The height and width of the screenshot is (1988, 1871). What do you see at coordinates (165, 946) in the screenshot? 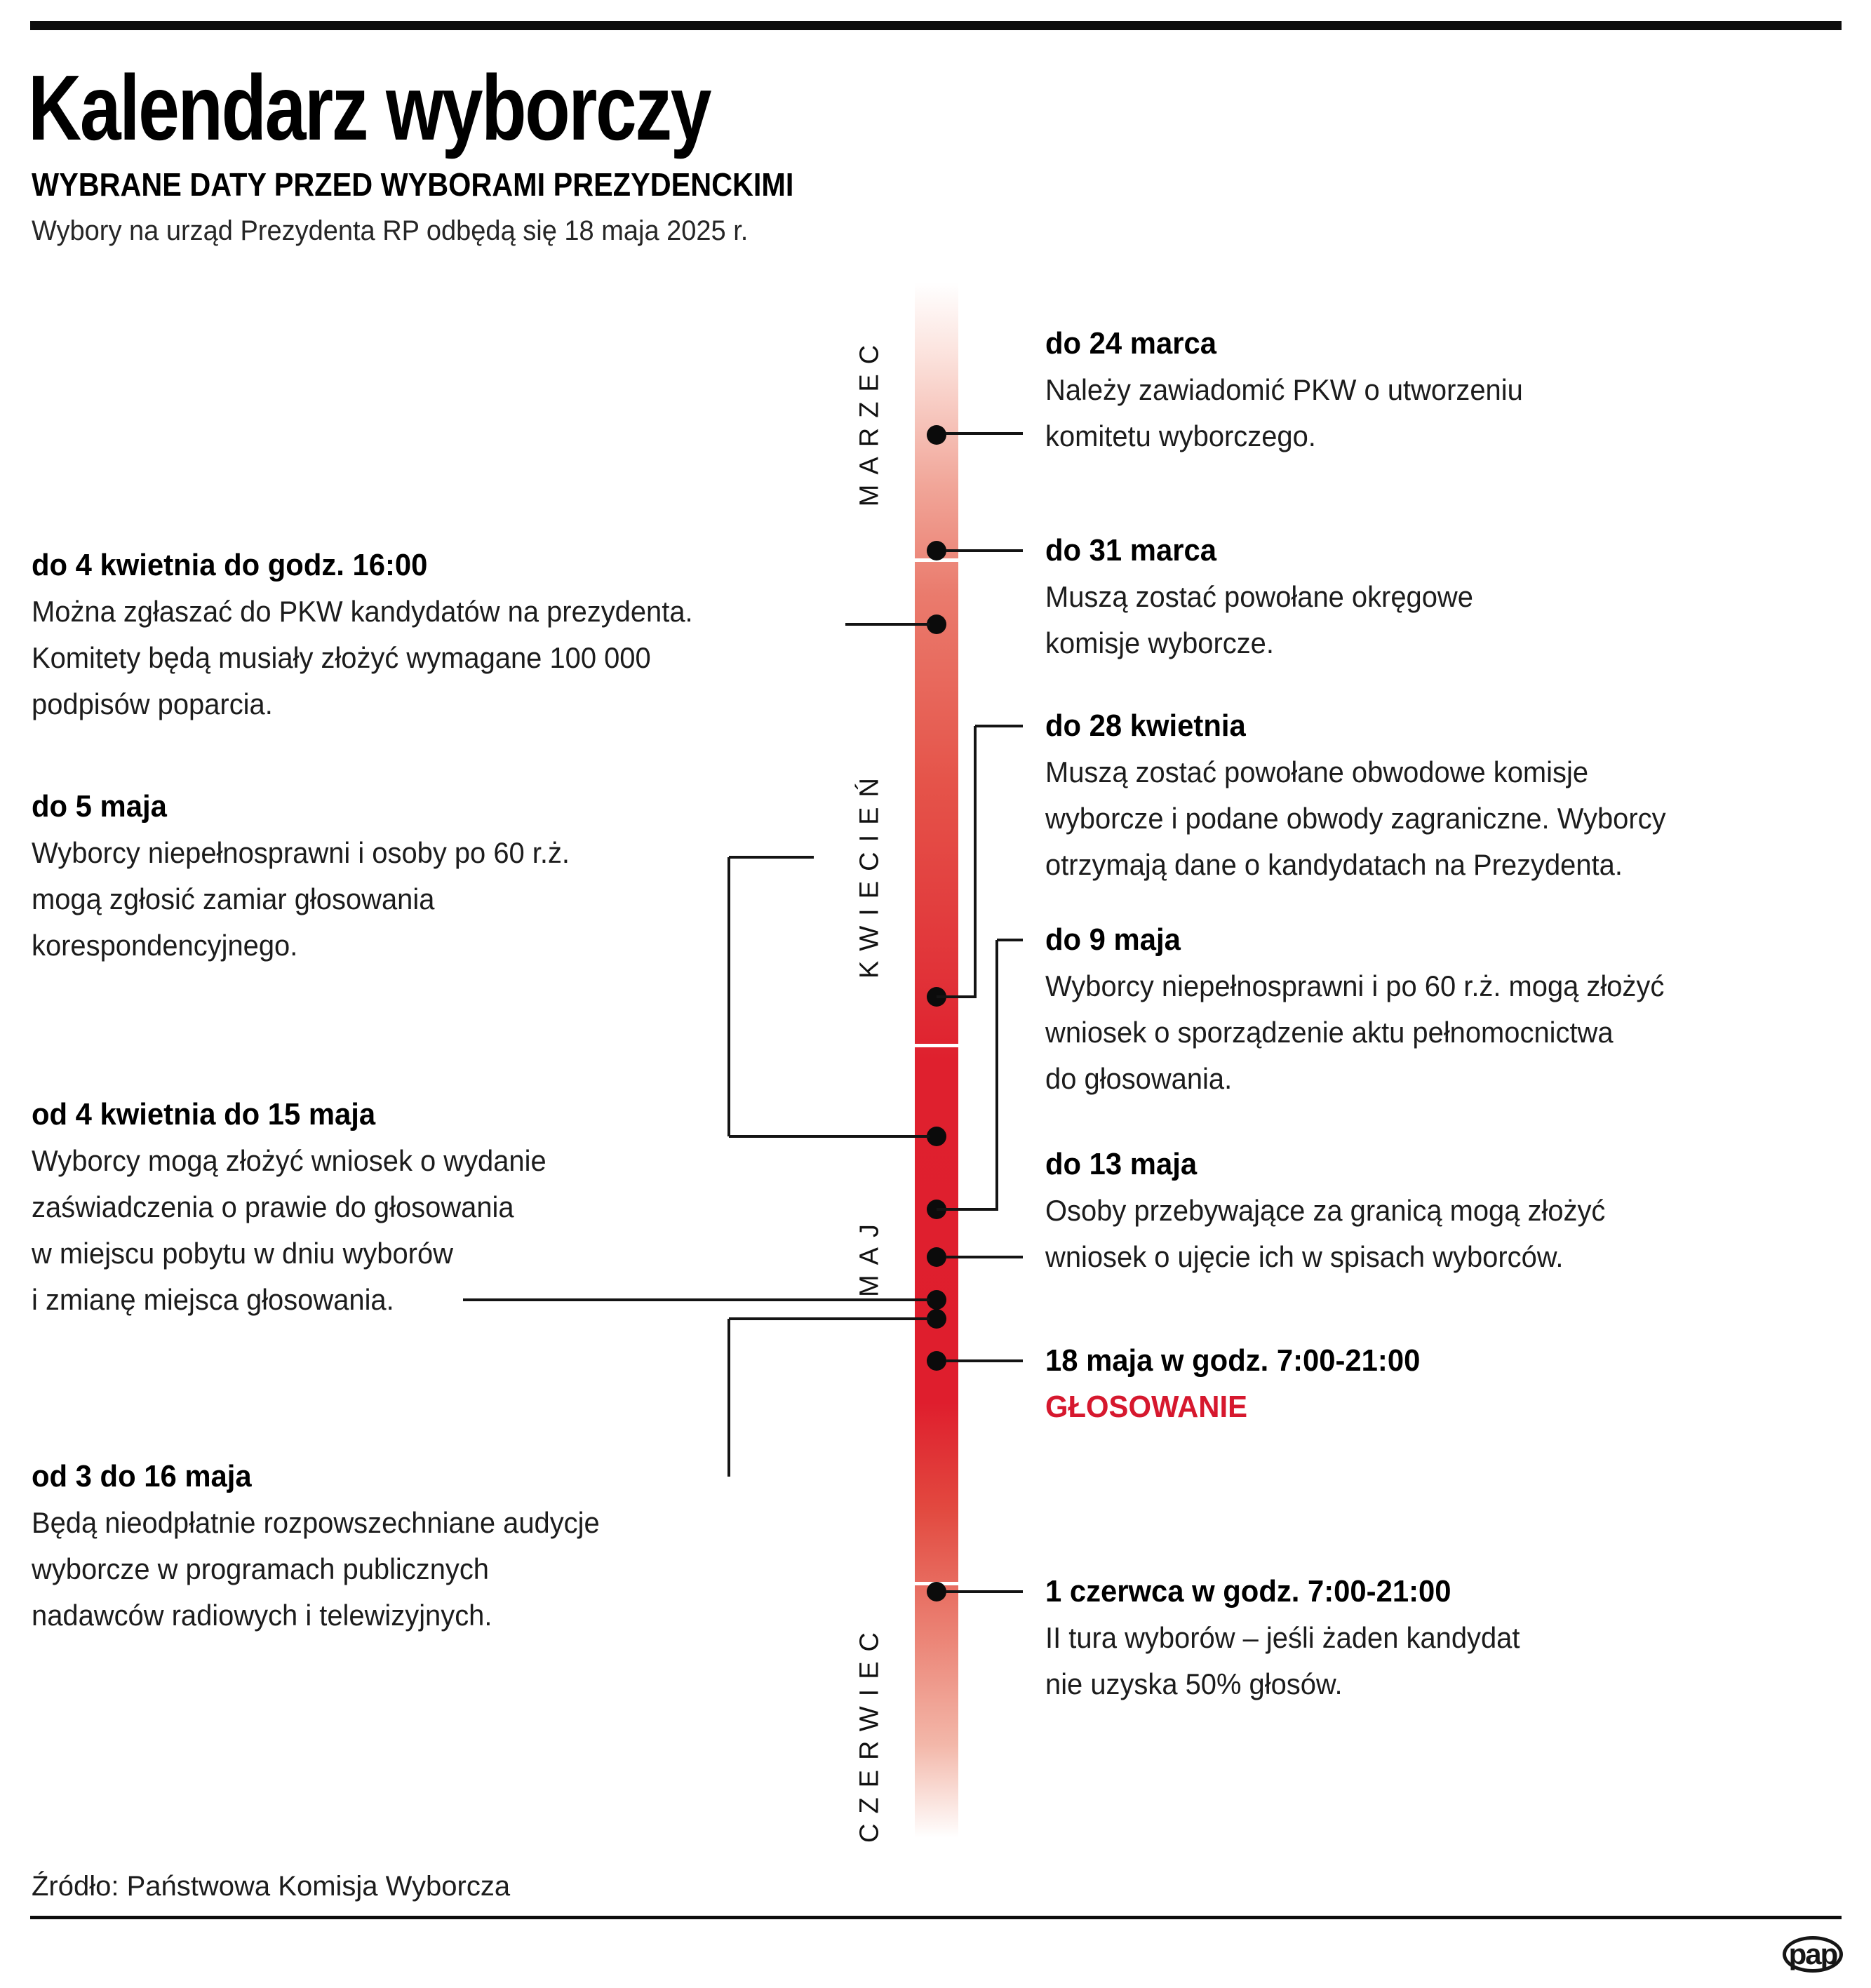
I see `event-line: korespondencyjnego.` at bounding box center [165, 946].